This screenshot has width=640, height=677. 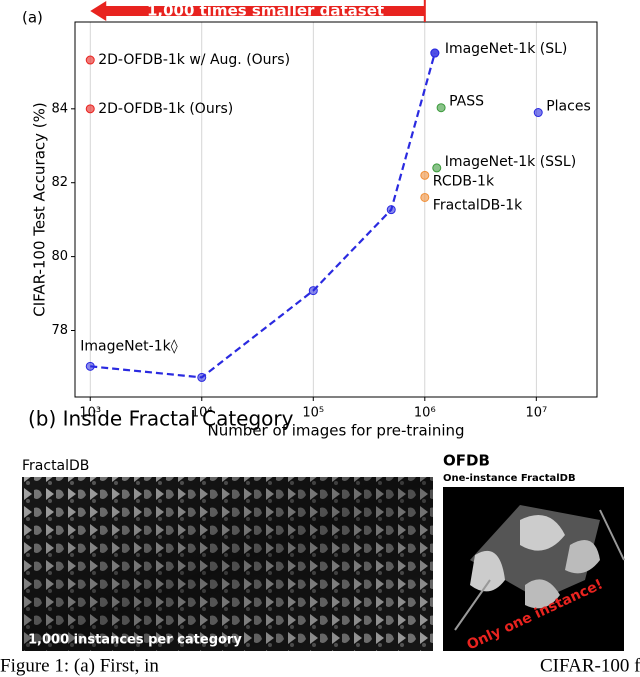 I want to click on caption-end: CIFAR-100 f, so click(x=590, y=665).